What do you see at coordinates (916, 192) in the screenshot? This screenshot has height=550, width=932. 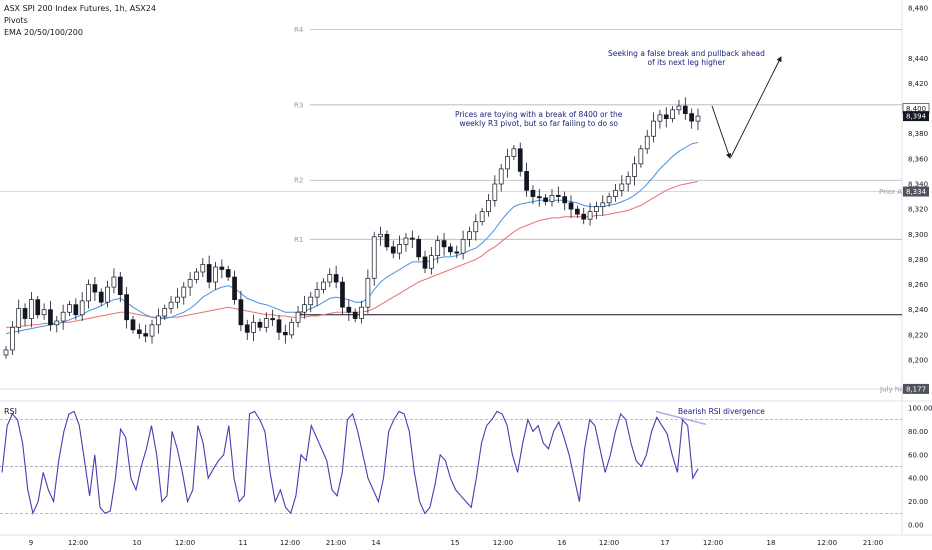 I see `prior-ath-price-tag: 8,334` at bounding box center [916, 192].